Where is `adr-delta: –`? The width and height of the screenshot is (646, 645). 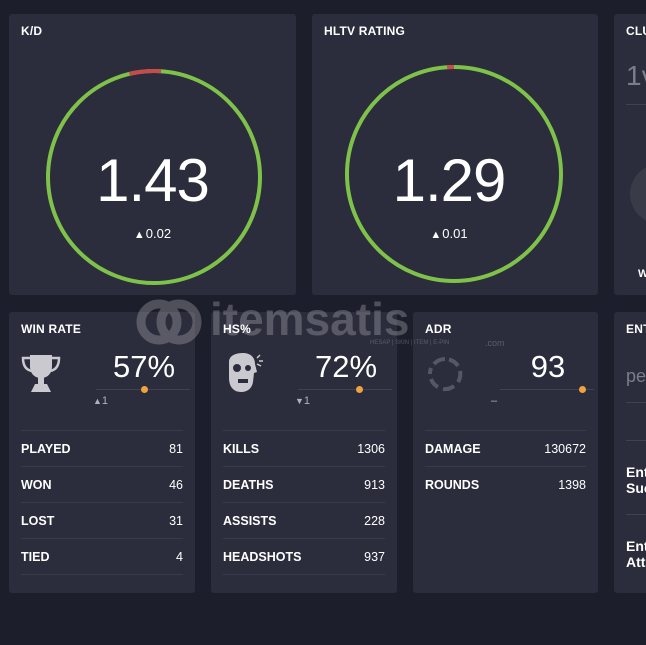 adr-delta: – is located at coordinates (494, 401).